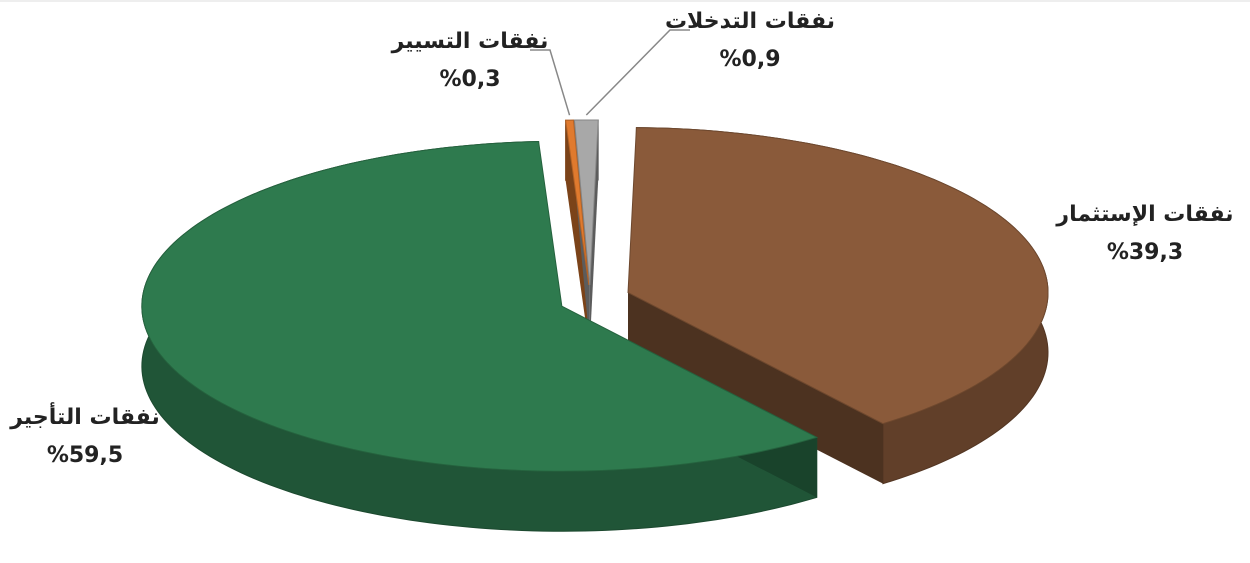  Describe the element at coordinates (470, 41) in the screenshot. I see `category-label: نفقات التسيير` at that location.